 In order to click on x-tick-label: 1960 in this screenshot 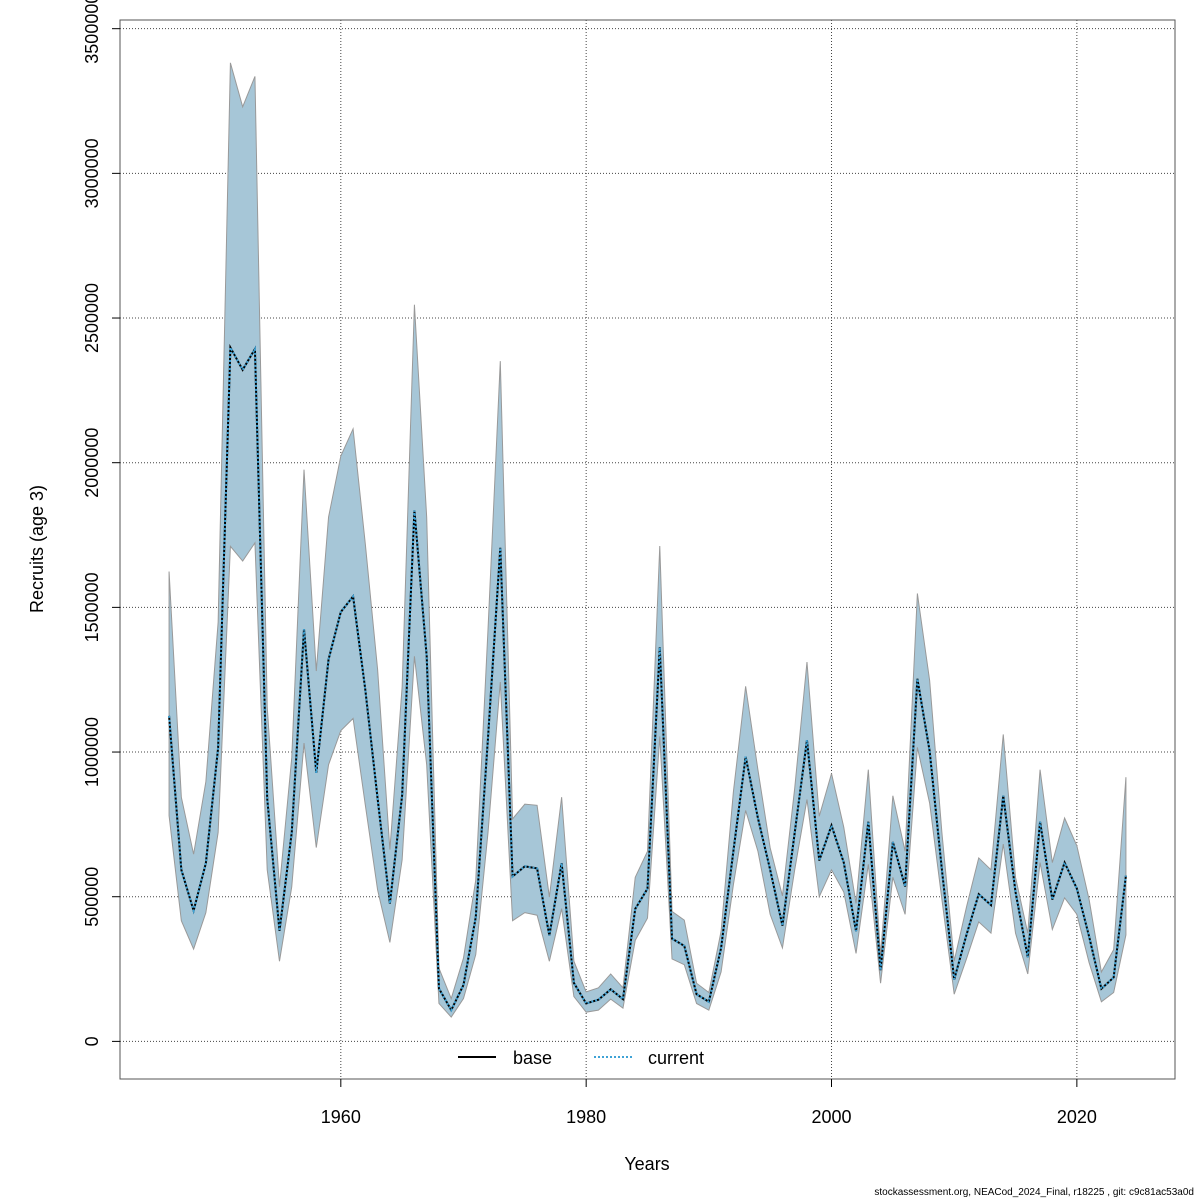, I will do `click(341, 1117)`.